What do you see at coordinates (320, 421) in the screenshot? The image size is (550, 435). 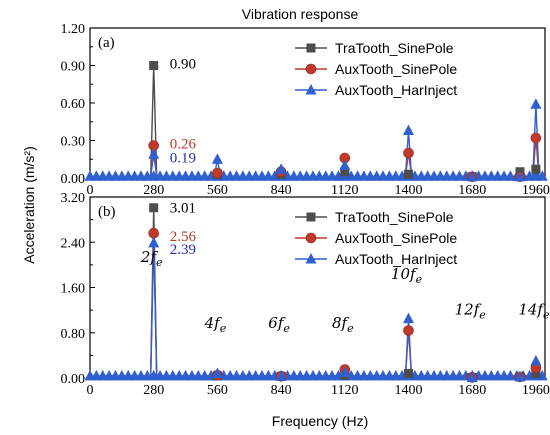 I see `x-axis-title: Frequency (Hz)` at bounding box center [320, 421].